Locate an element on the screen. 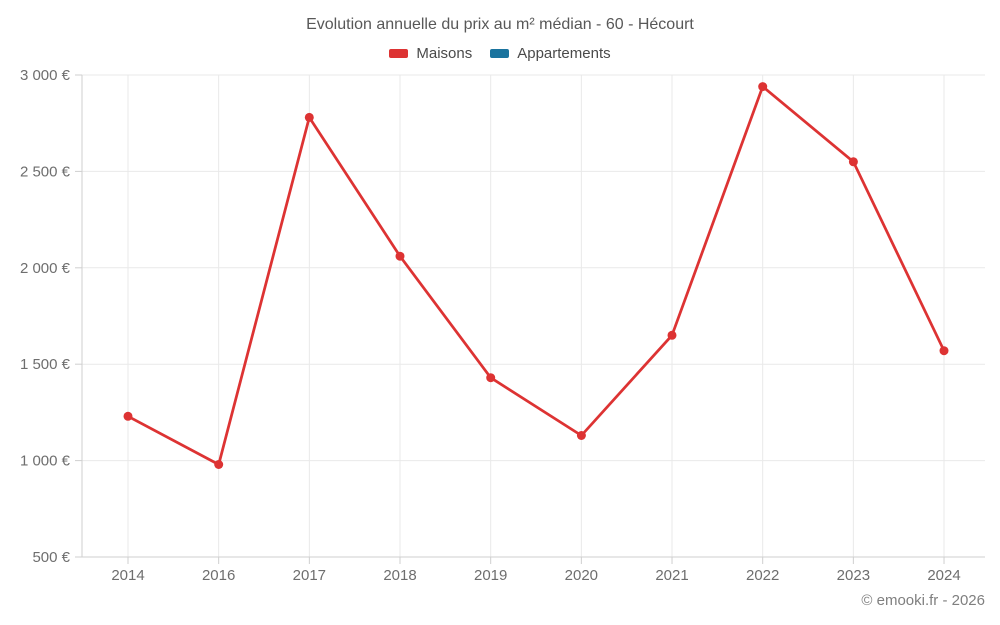 Image resolution: width=1000 pixels, height=625 pixels. maisons-point-2024 is located at coordinates (944, 351).